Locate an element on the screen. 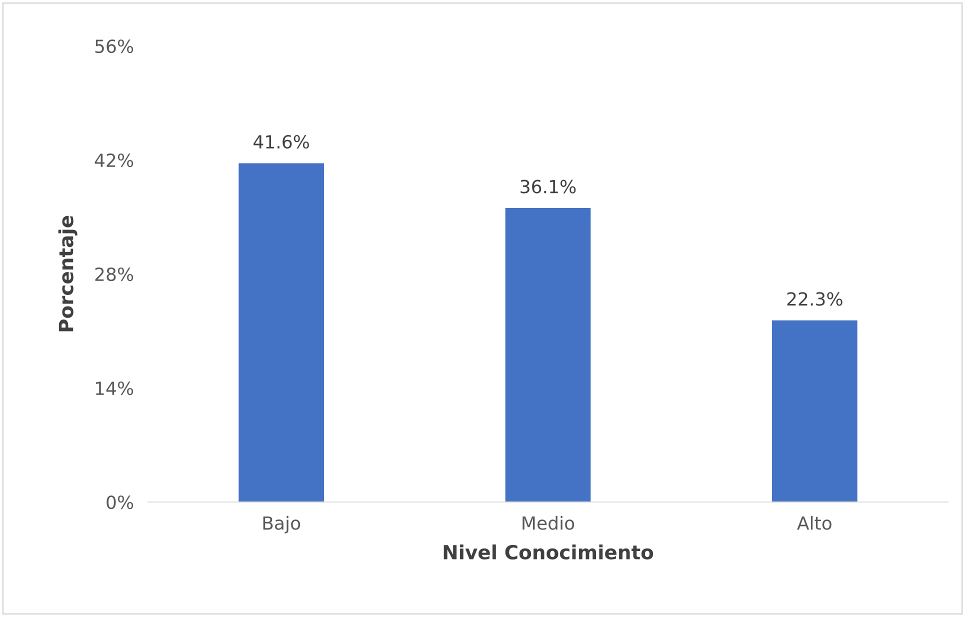 Image resolution: width=965 pixels, height=617 pixels. data-label: 36.1% is located at coordinates (548, 187).